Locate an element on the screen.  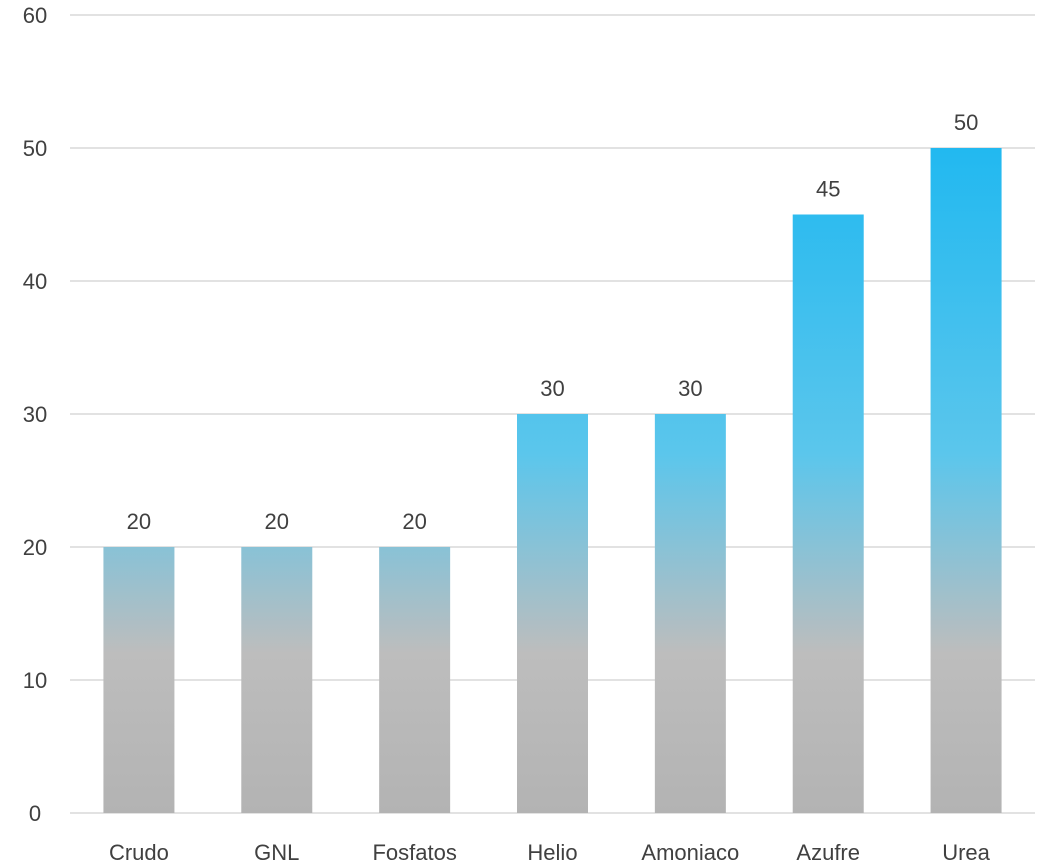
y-tick-label: 60 is located at coordinates (35, 15).